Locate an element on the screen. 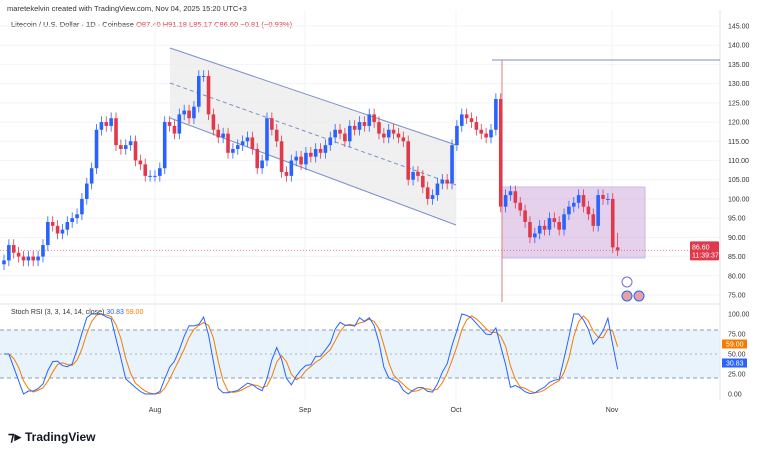 Image resolution: width=768 pixels, height=454 pixels. logo-text: TradingView is located at coordinates (60, 437).